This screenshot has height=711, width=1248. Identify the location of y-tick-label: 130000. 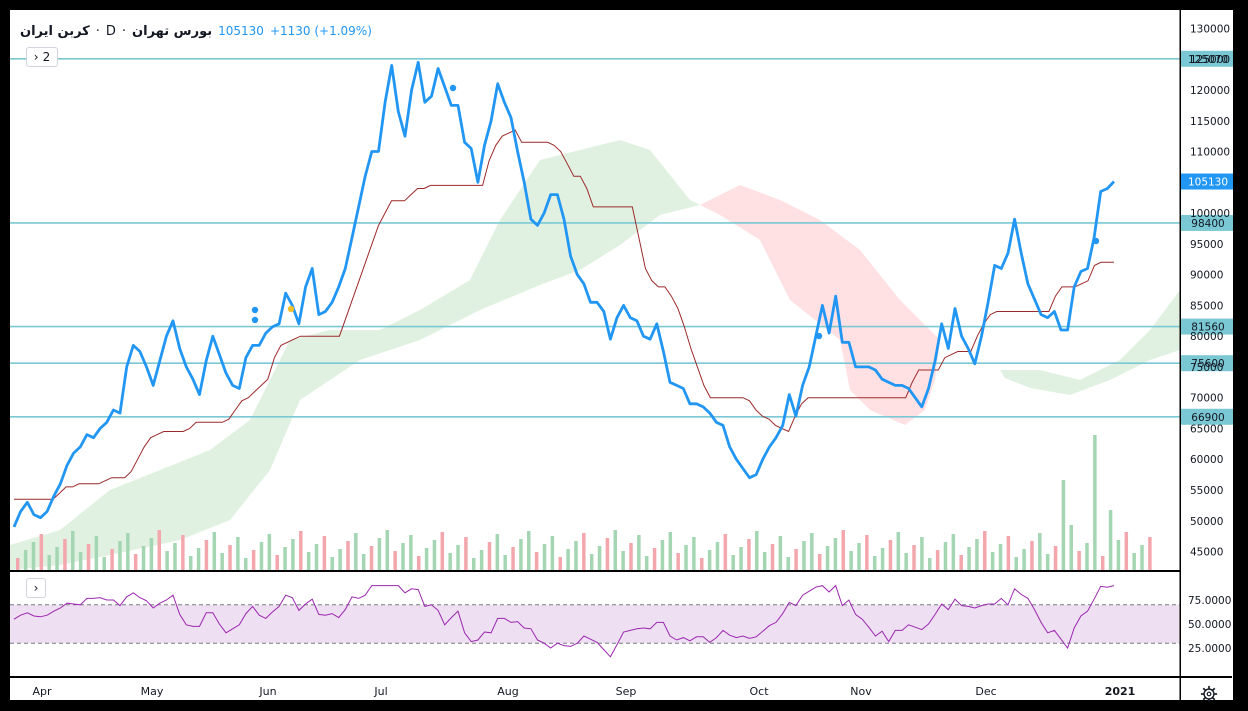
(1210, 29).